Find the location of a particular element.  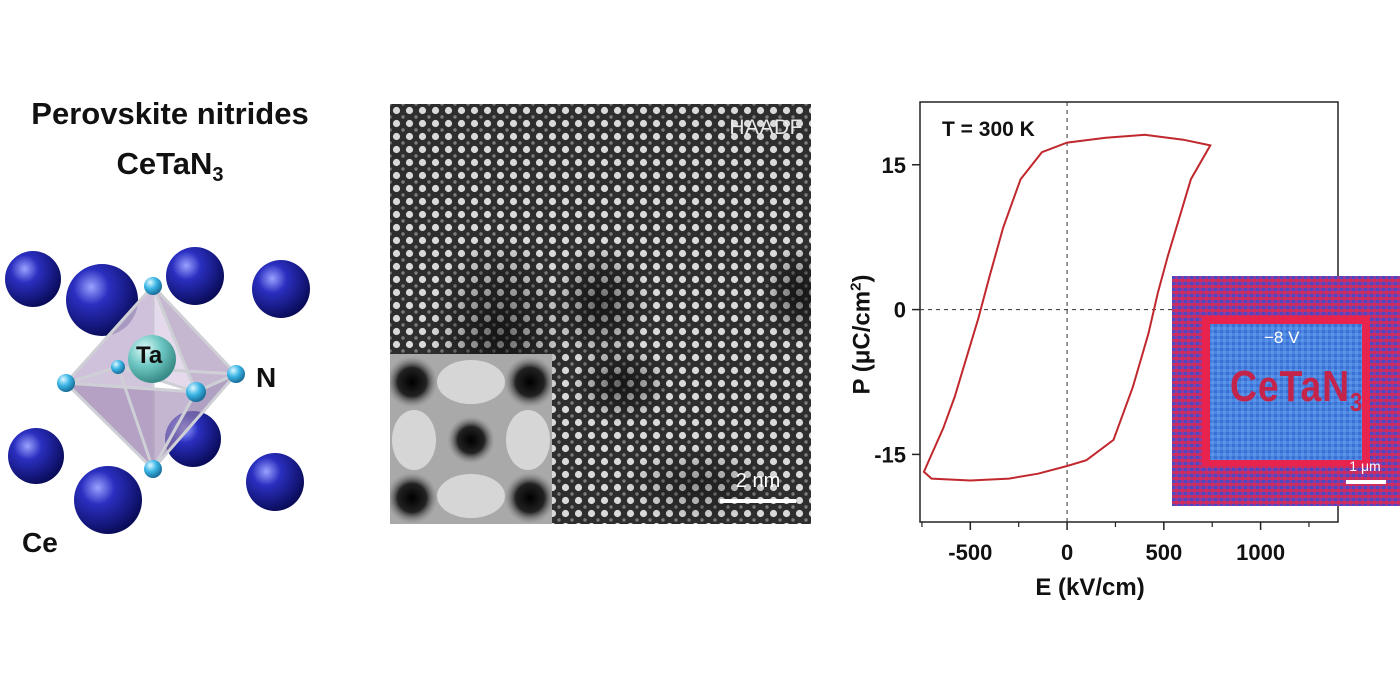

n-atoms is located at coordinates (151, 377).